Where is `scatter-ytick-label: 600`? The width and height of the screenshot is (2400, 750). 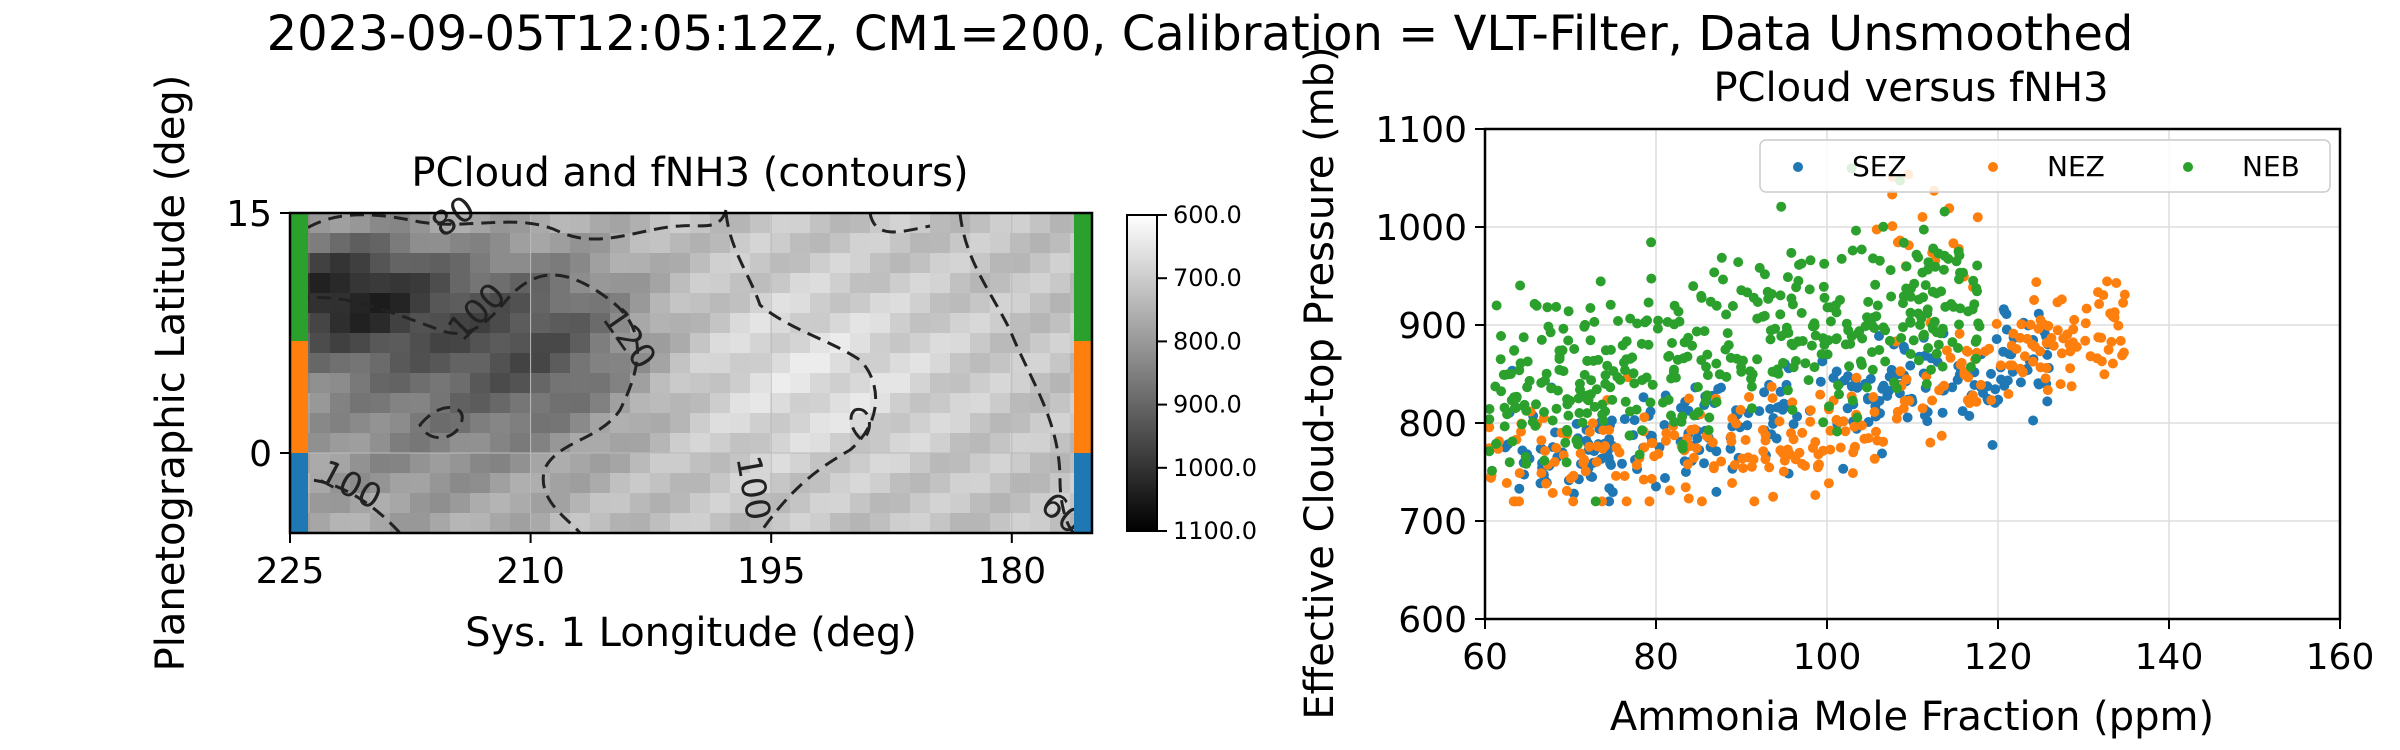 scatter-ytick-label: 600 is located at coordinates (1432, 620).